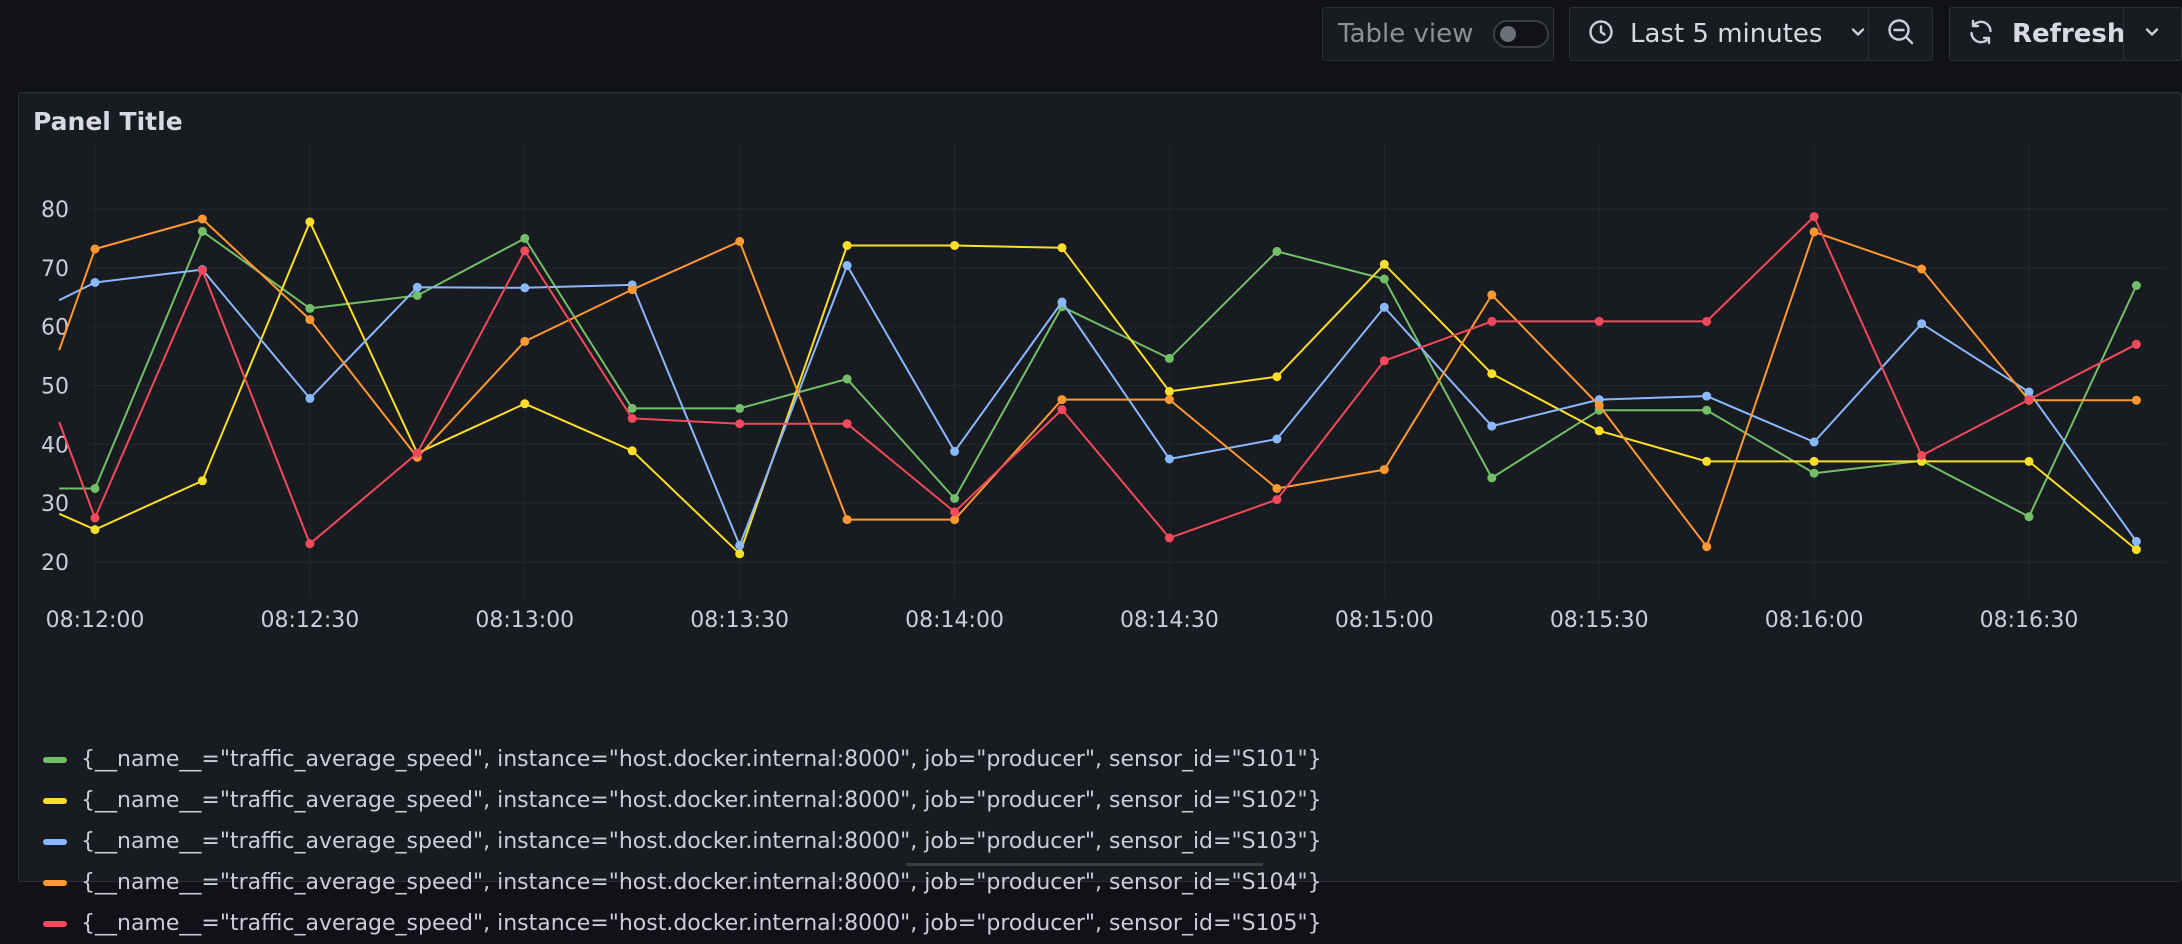 The image size is (2182, 944). What do you see at coordinates (2152, 34) in the screenshot?
I see `refresh-interval-button` at bounding box center [2152, 34].